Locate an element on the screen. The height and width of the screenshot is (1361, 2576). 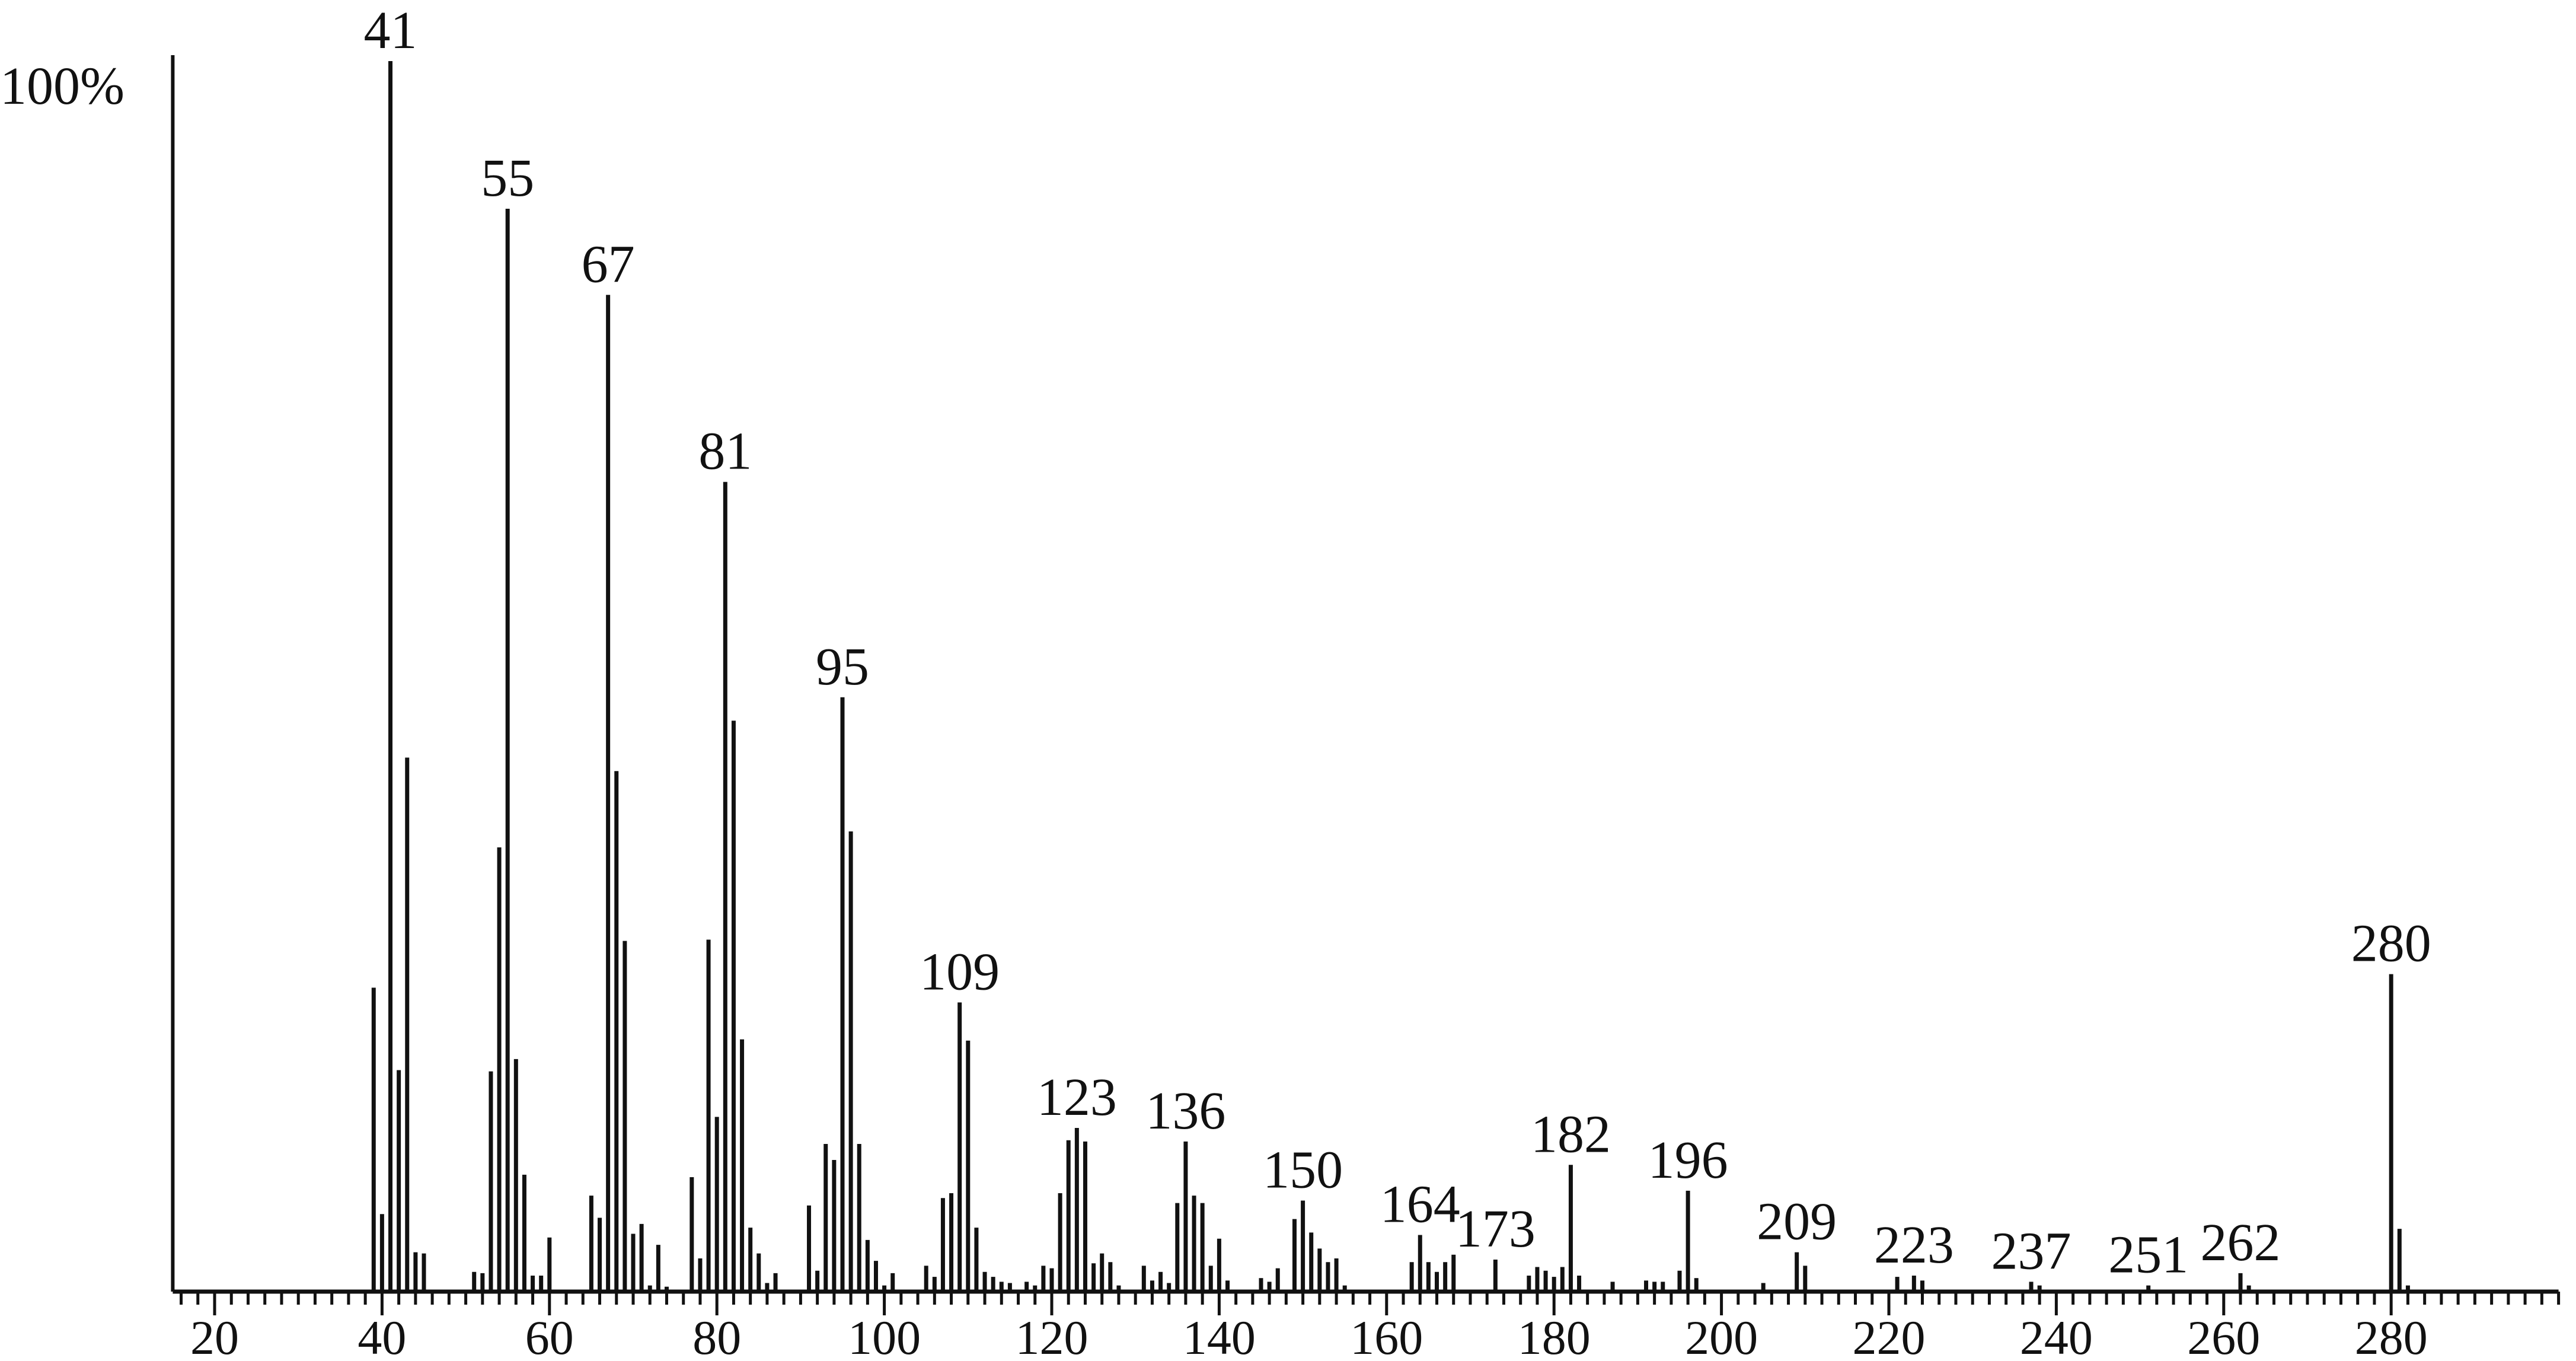
x-tick-label: 20 is located at coordinates (214, 1336).